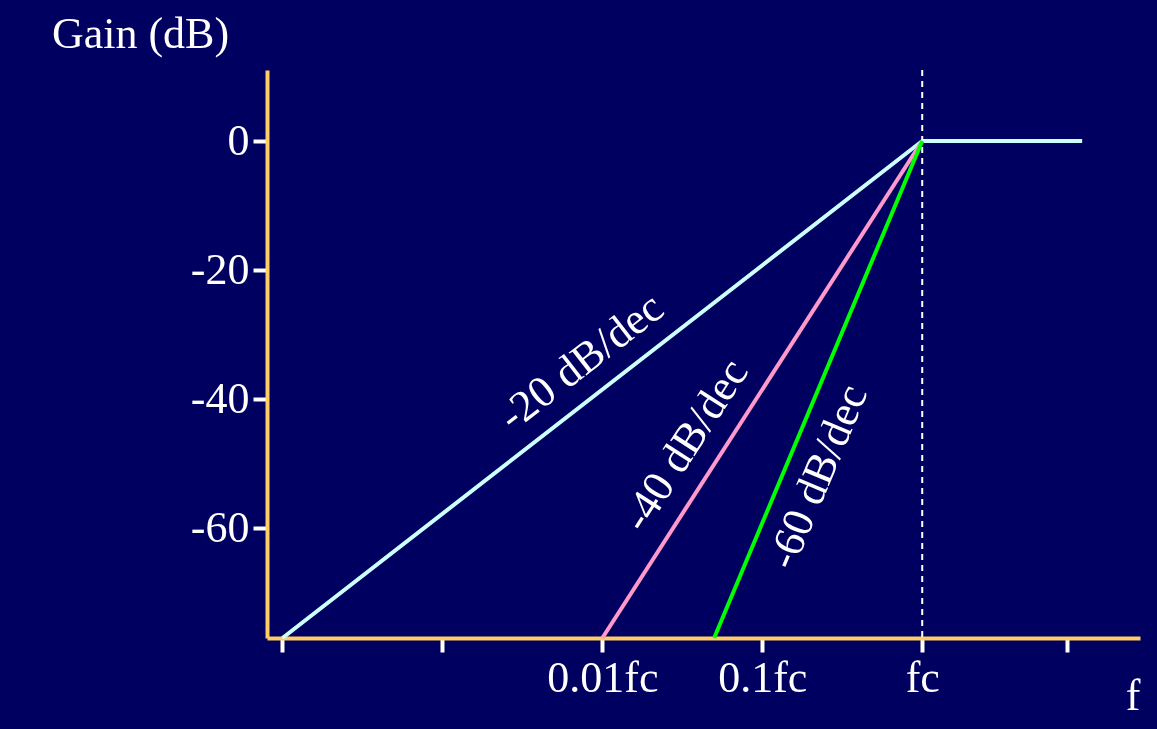 This screenshot has width=1157, height=729. What do you see at coordinates (220, 527) in the screenshot?
I see `y-tick-label: -60` at bounding box center [220, 527].